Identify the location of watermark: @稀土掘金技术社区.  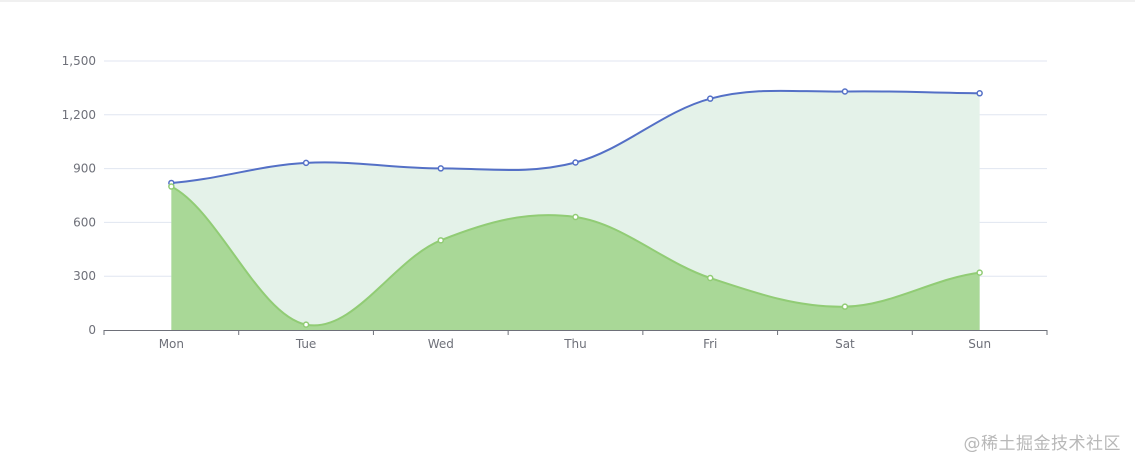
(1042, 444).